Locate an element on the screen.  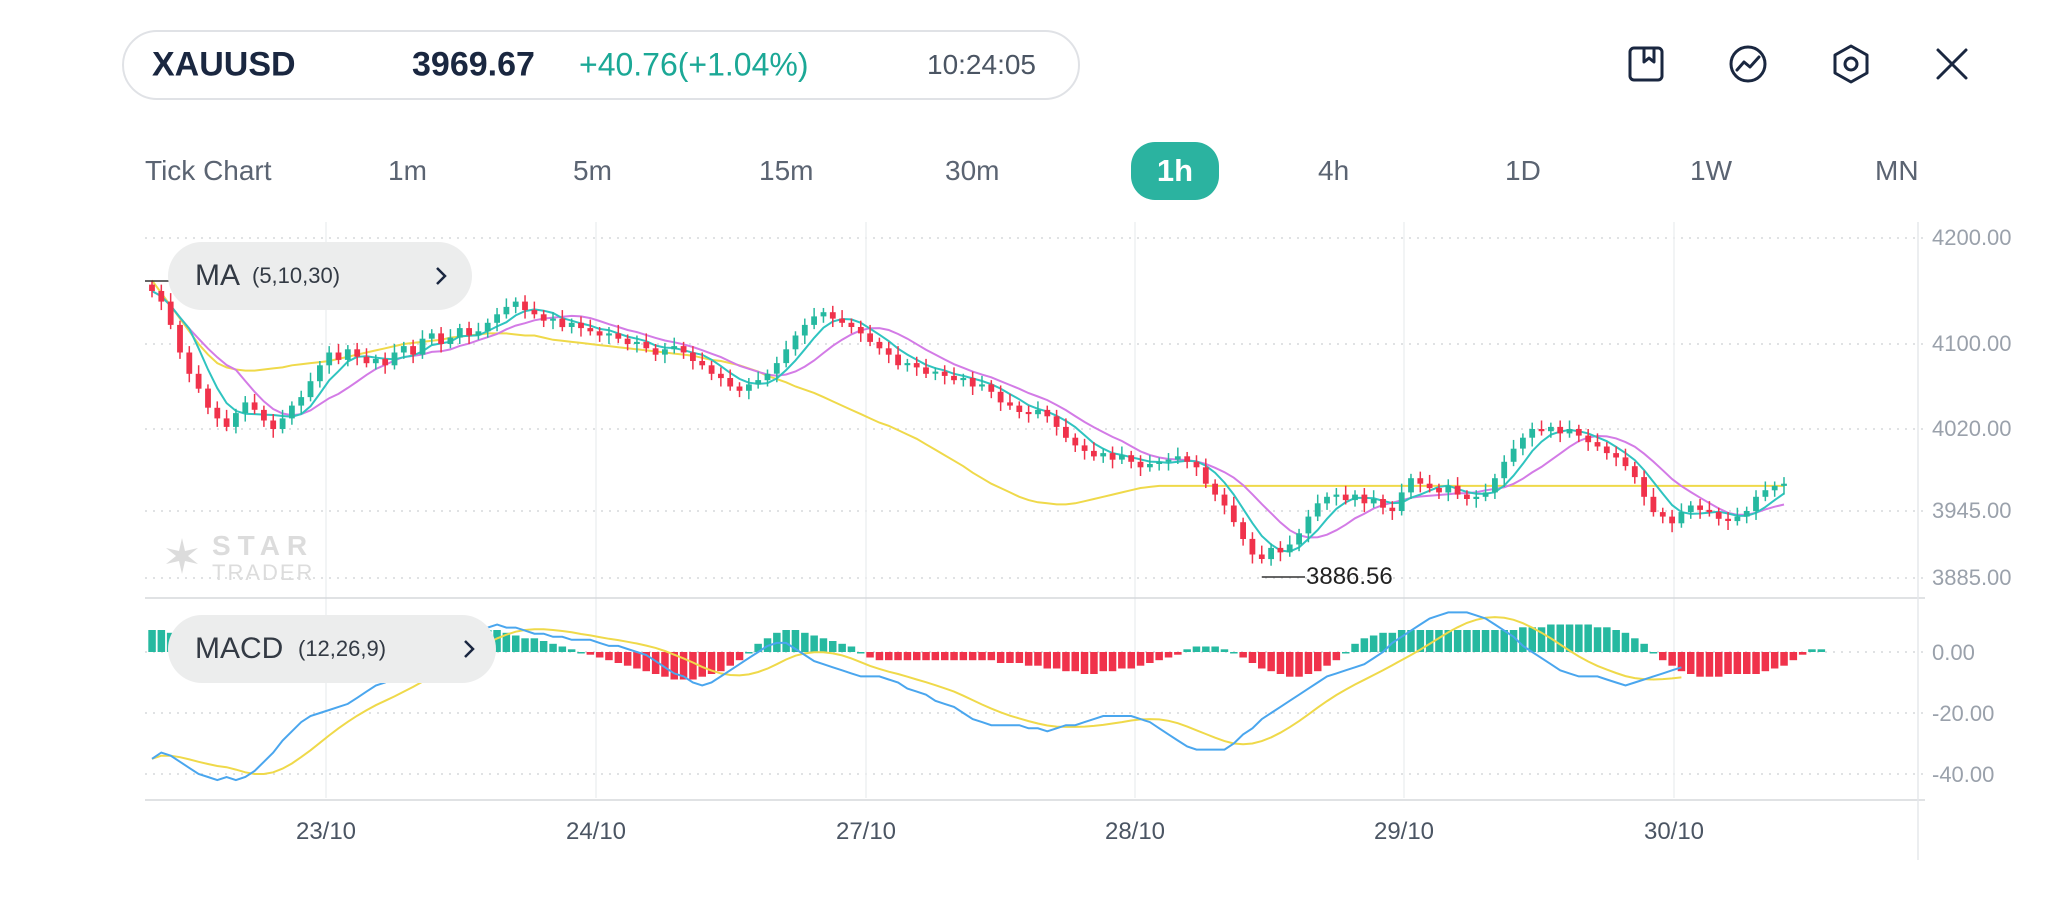
tab-1w: 1W is located at coordinates (1711, 170).